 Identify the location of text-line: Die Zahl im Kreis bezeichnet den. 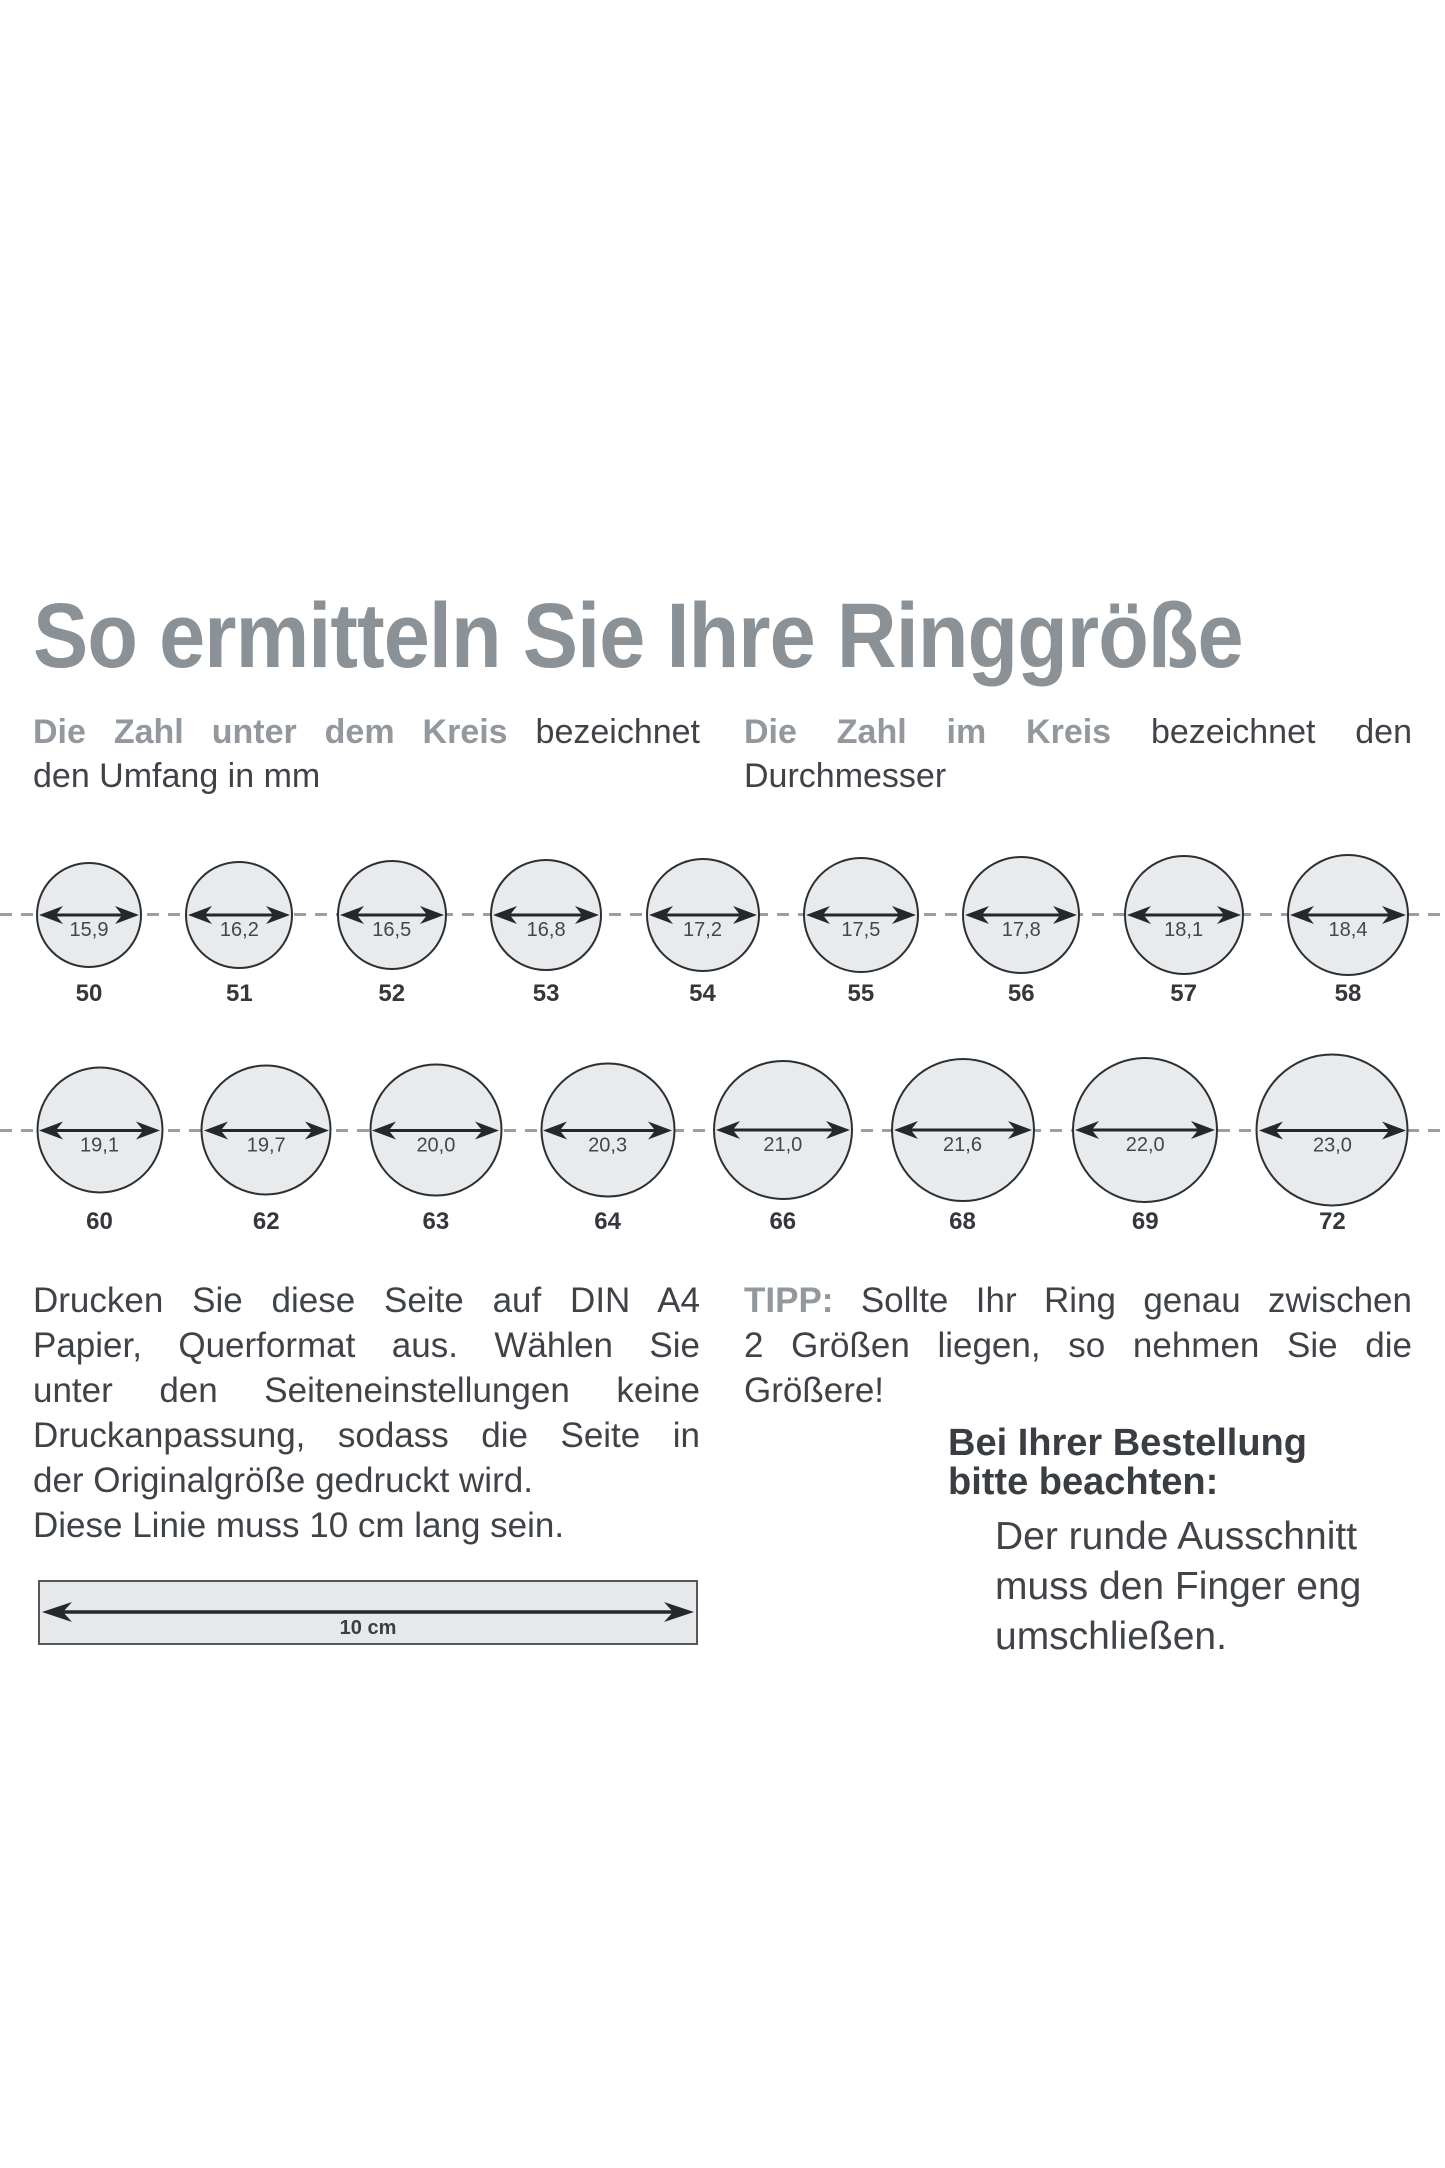
(1078, 732).